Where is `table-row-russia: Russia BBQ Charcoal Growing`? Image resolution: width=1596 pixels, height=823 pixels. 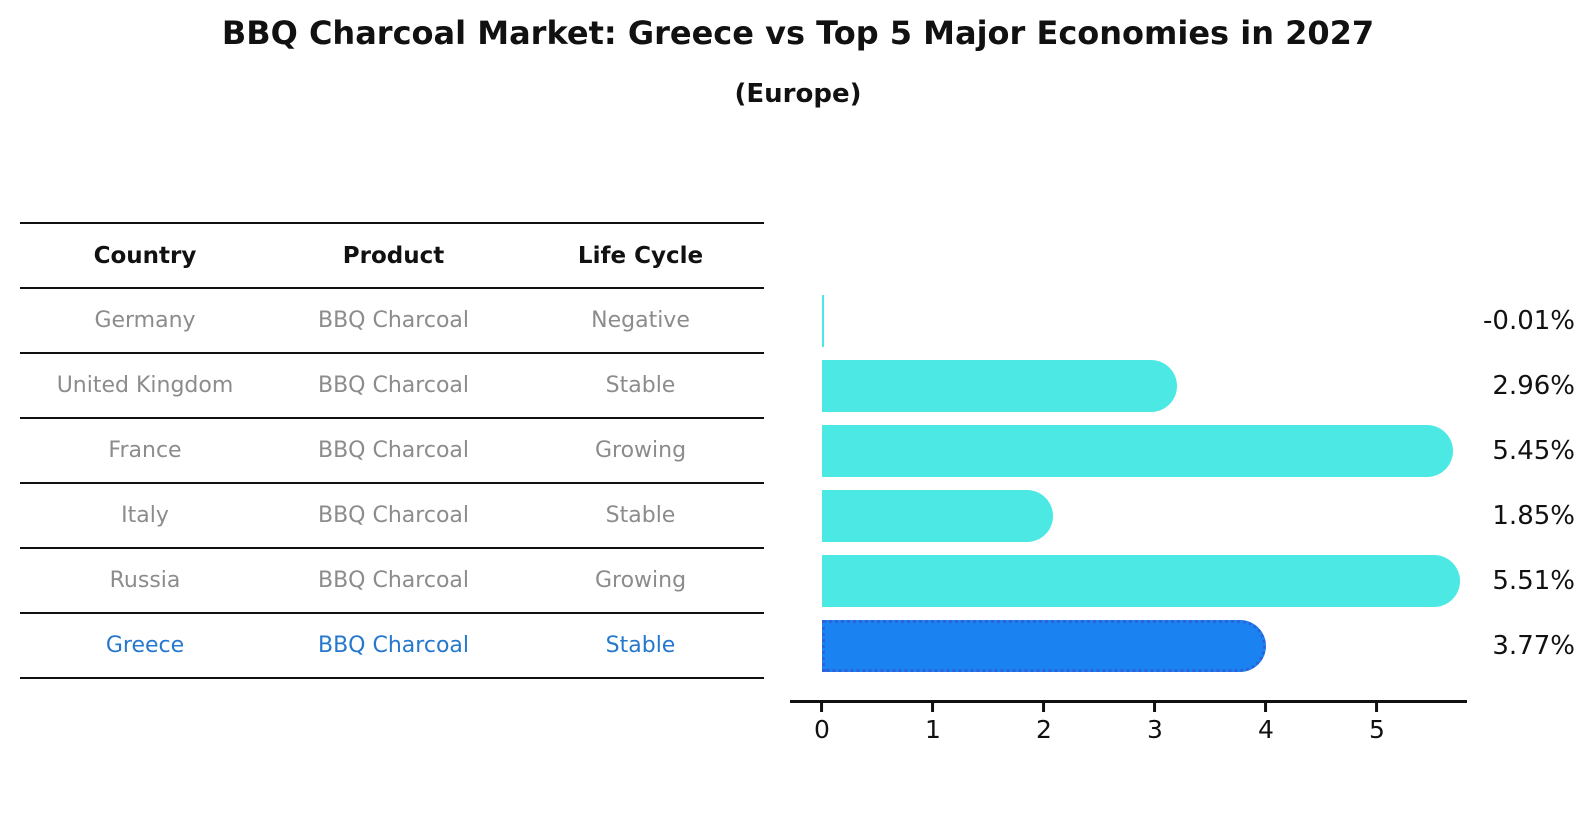 table-row-russia: Russia BBQ Charcoal Growing is located at coordinates (392, 581).